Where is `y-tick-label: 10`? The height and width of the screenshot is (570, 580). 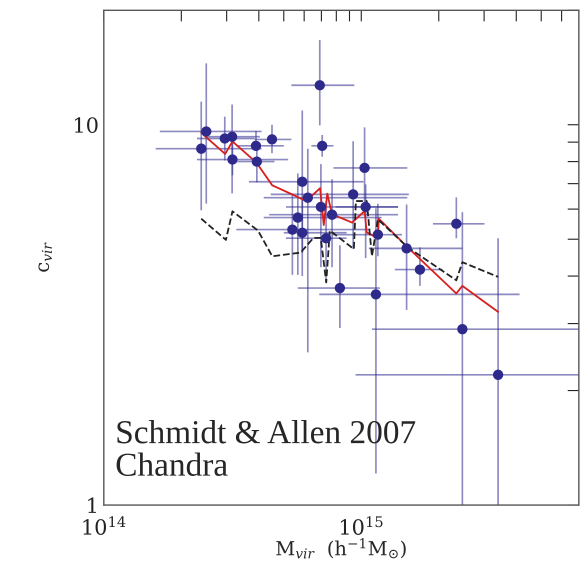
y-tick-label: 10 is located at coordinates (86, 125).